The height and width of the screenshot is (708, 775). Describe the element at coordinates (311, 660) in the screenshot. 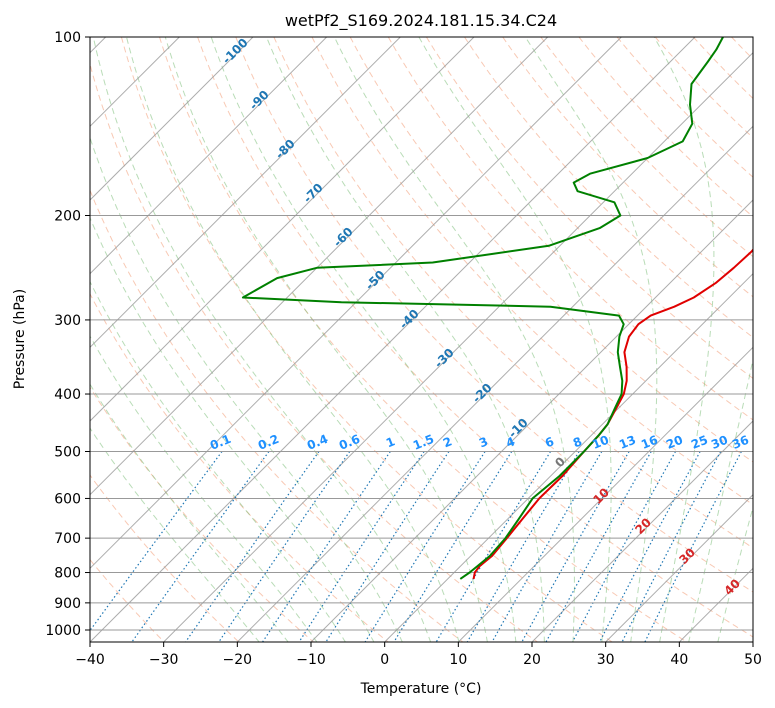

I see `x-tick-label: −10` at that location.